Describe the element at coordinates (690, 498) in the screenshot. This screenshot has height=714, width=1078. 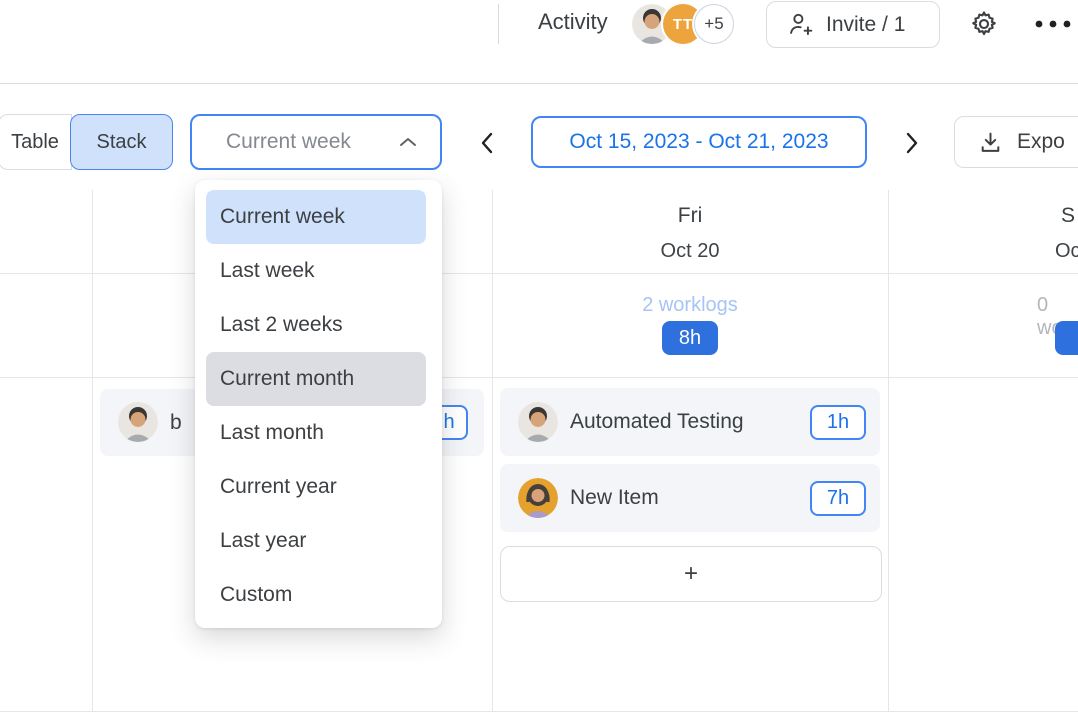
I see `worklog-entry: New Item 7h` at that location.